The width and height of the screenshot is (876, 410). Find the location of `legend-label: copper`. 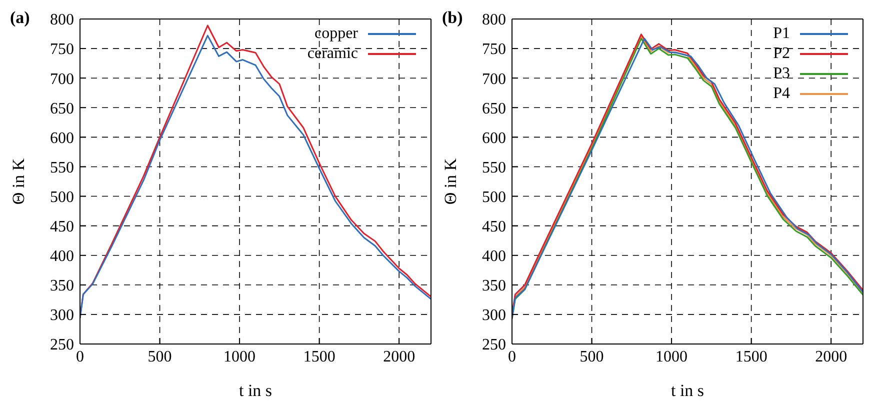

legend-label: copper is located at coordinates (336, 34).